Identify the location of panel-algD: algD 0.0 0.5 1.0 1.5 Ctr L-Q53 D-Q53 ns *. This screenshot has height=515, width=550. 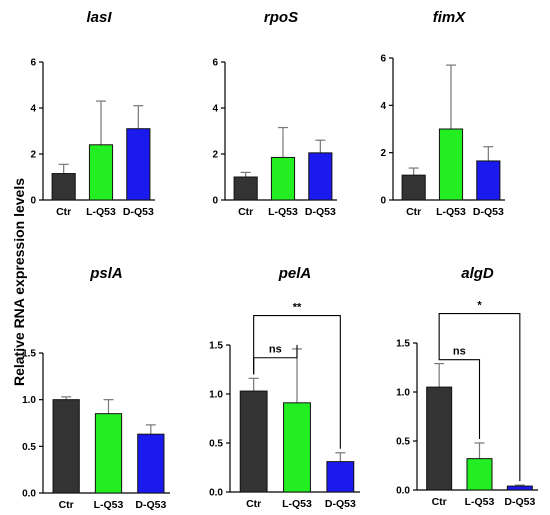
(467, 386).